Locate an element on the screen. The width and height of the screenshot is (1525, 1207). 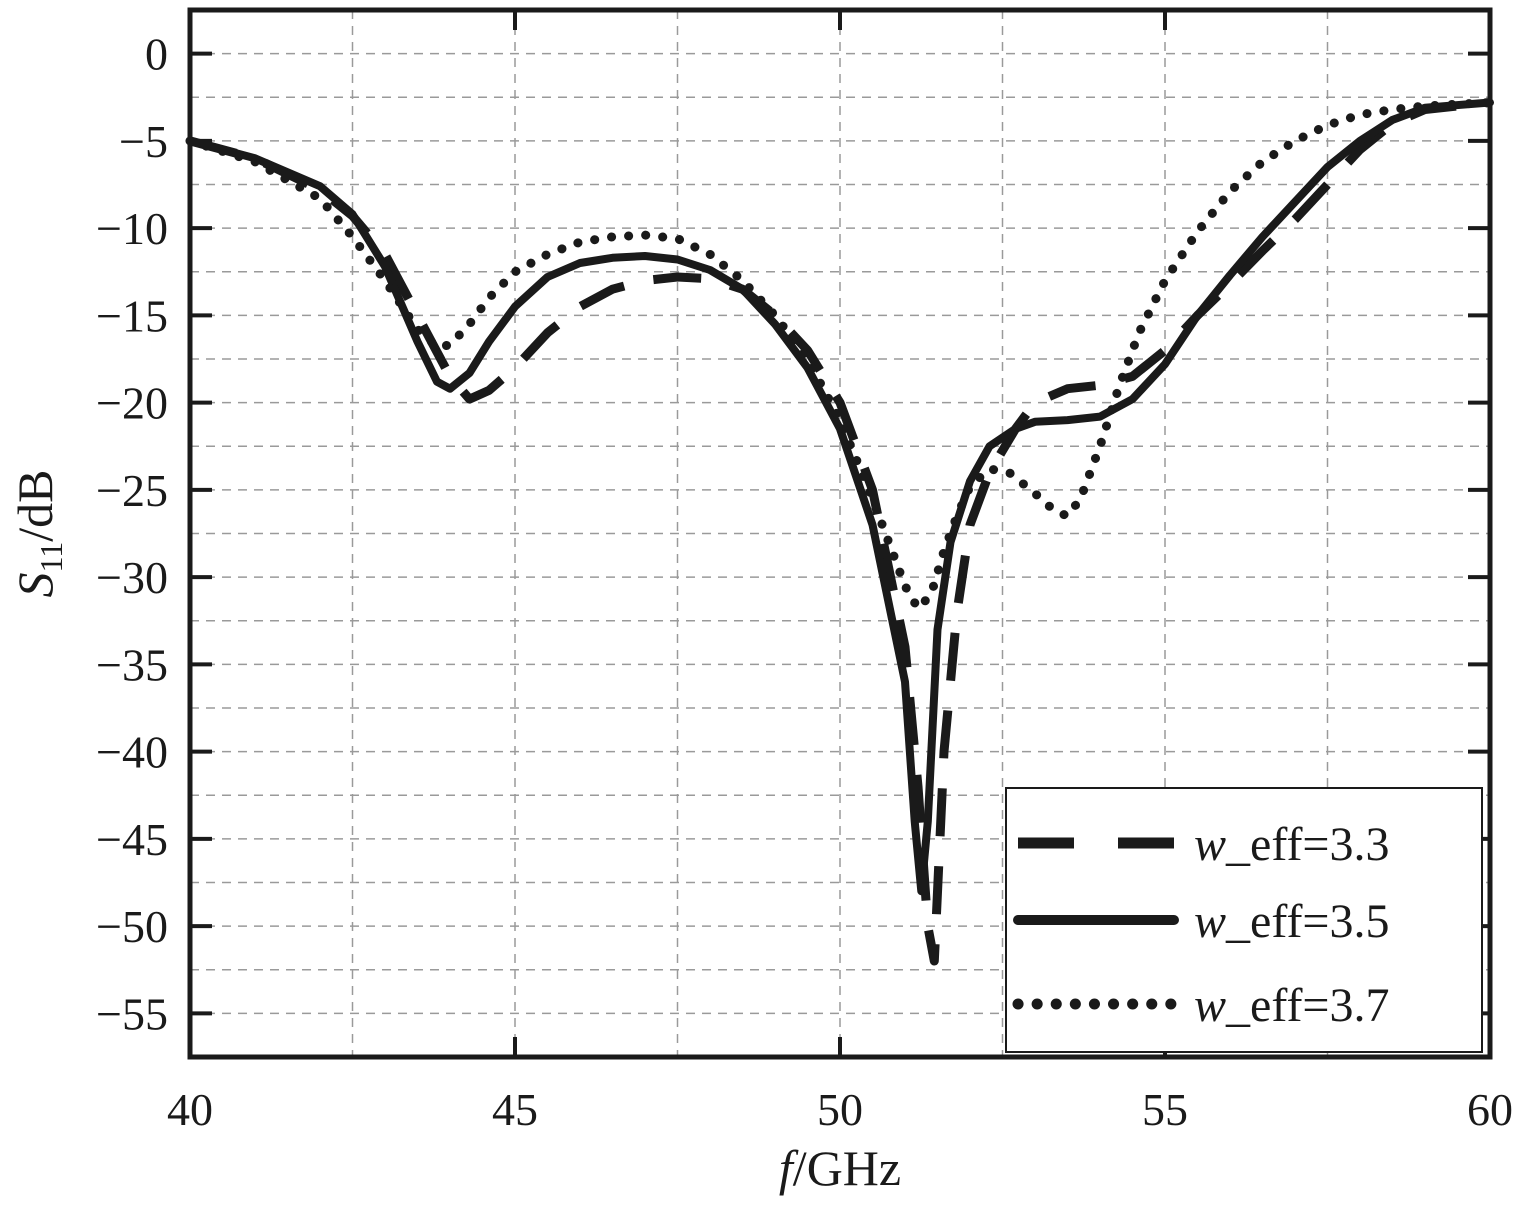
x-tick-label: 60 is located at coordinates (1490, 1109).